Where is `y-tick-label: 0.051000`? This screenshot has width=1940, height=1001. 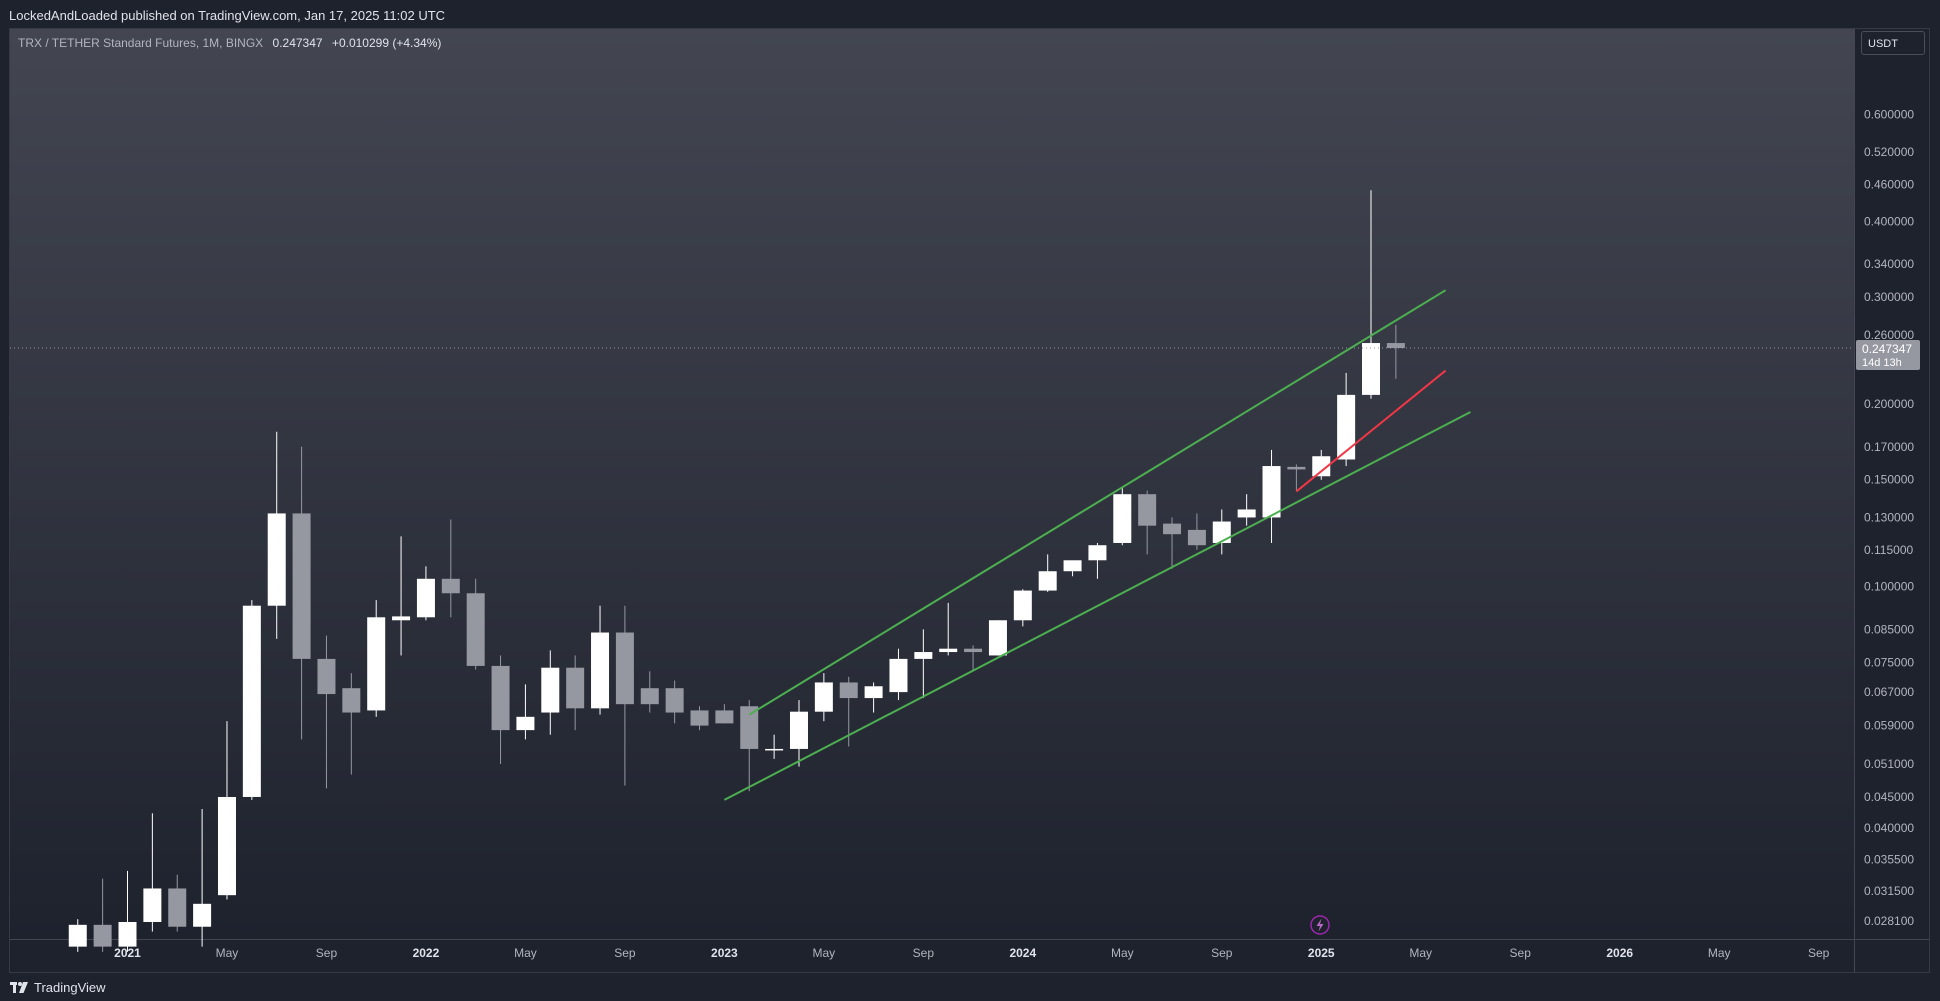 y-tick-label: 0.051000 is located at coordinates (1889, 764).